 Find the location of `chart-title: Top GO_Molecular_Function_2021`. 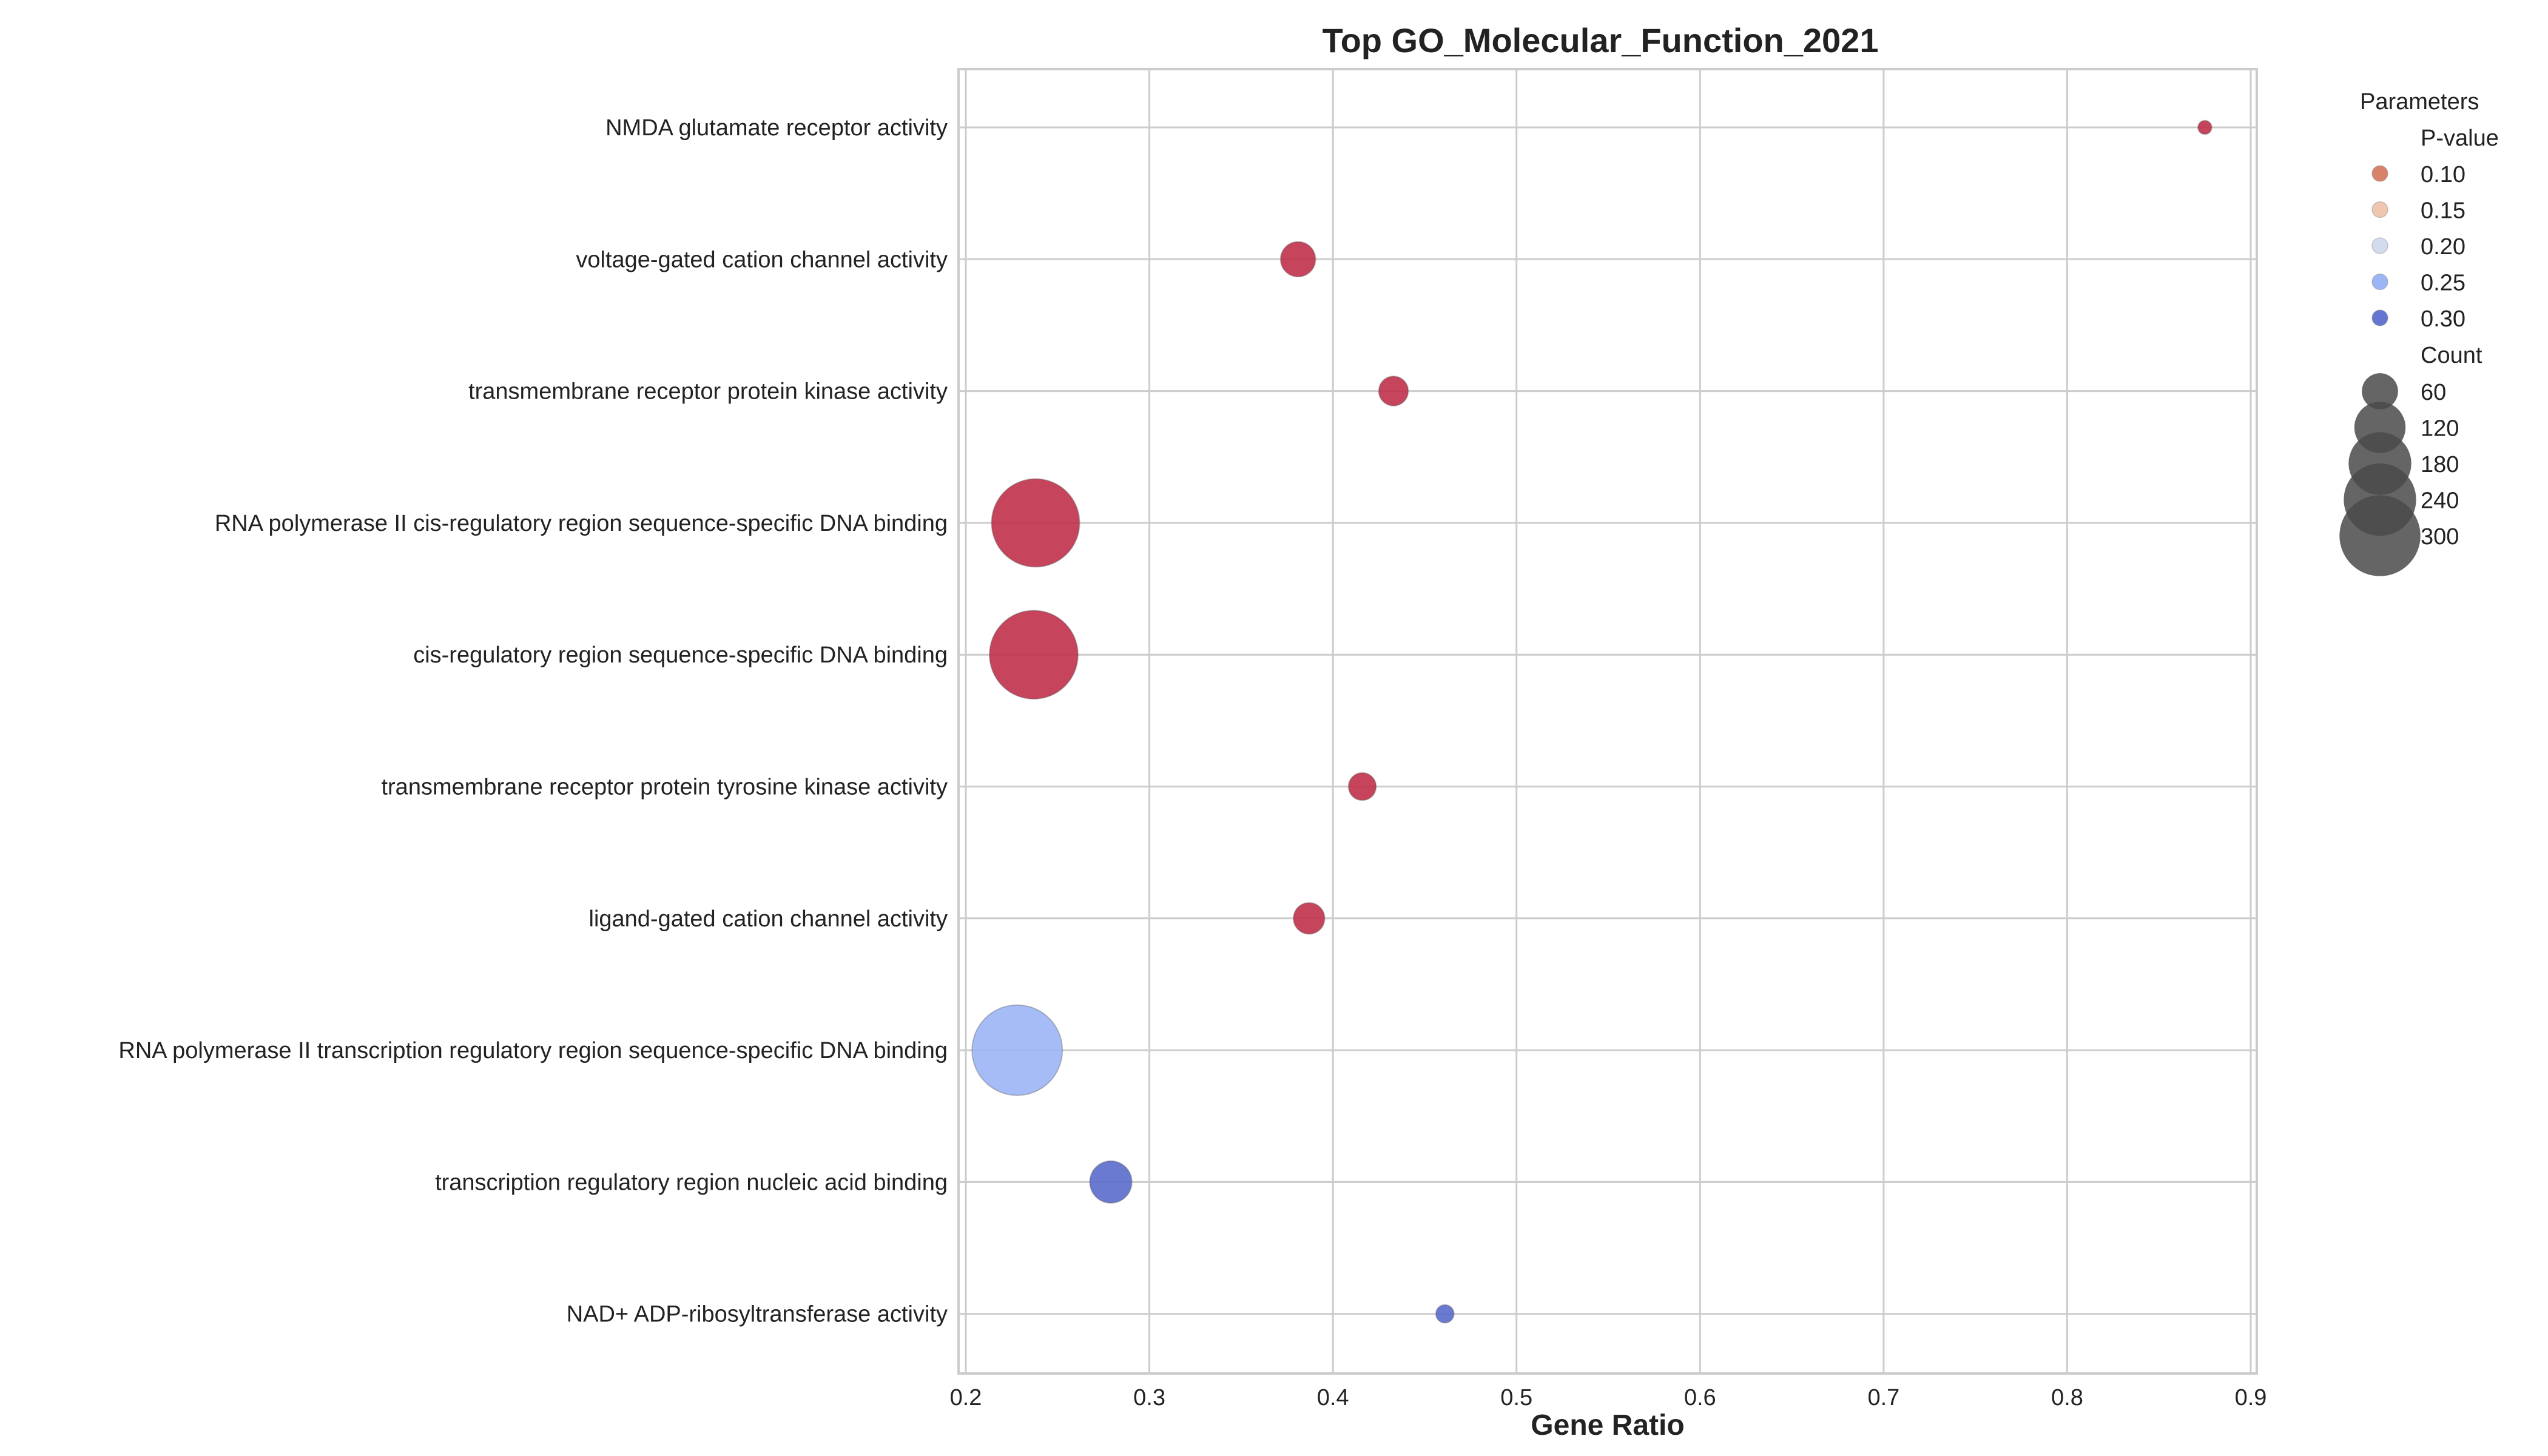

chart-title: Top GO_Molecular_Function_2021 is located at coordinates (1601, 40).